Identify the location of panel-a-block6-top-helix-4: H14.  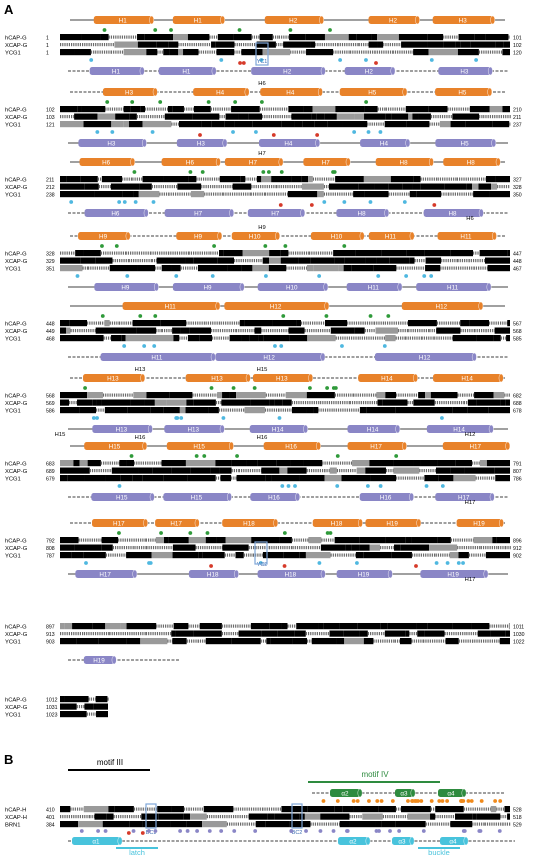
(388, 377).